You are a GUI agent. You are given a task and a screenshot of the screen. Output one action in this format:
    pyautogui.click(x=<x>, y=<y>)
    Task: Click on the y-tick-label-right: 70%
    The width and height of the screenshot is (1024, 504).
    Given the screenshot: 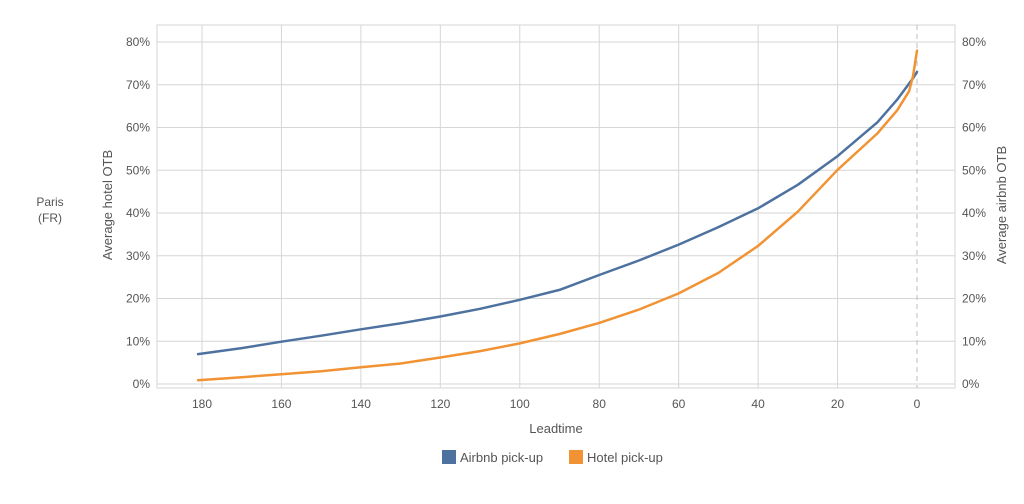 What is the action you would take?
    pyautogui.click(x=974, y=85)
    